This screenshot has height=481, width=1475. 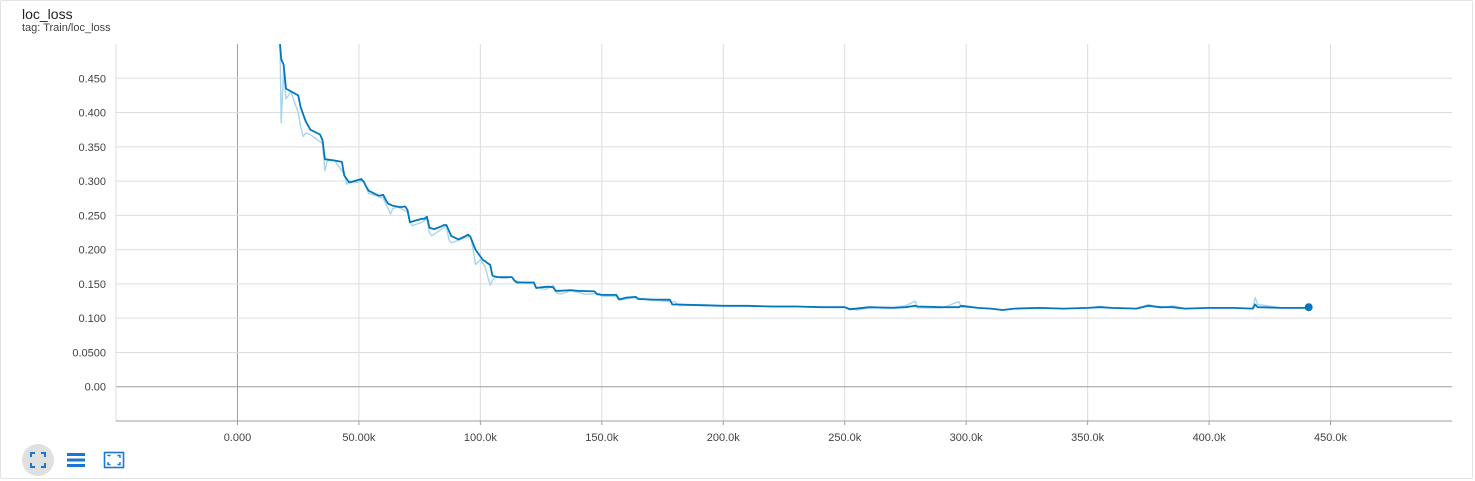 What do you see at coordinates (238, 438) in the screenshot?
I see `x-tick-label: 0.000` at bounding box center [238, 438].